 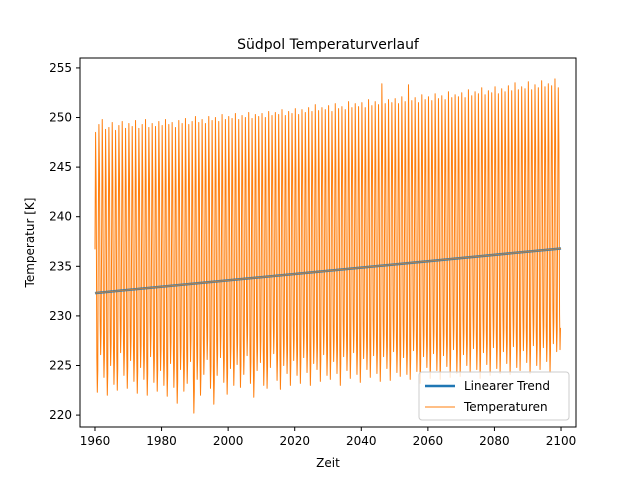 What do you see at coordinates (60, 415) in the screenshot?
I see `y-tick-label: 220` at bounding box center [60, 415].